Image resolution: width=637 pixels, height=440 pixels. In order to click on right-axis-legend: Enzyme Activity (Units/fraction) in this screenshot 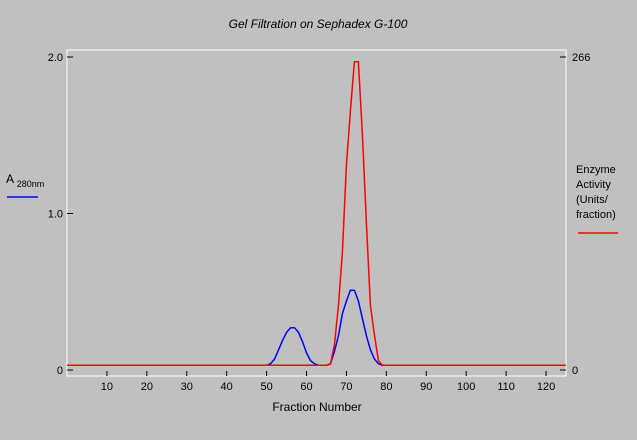, I will do `click(597, 199)`.